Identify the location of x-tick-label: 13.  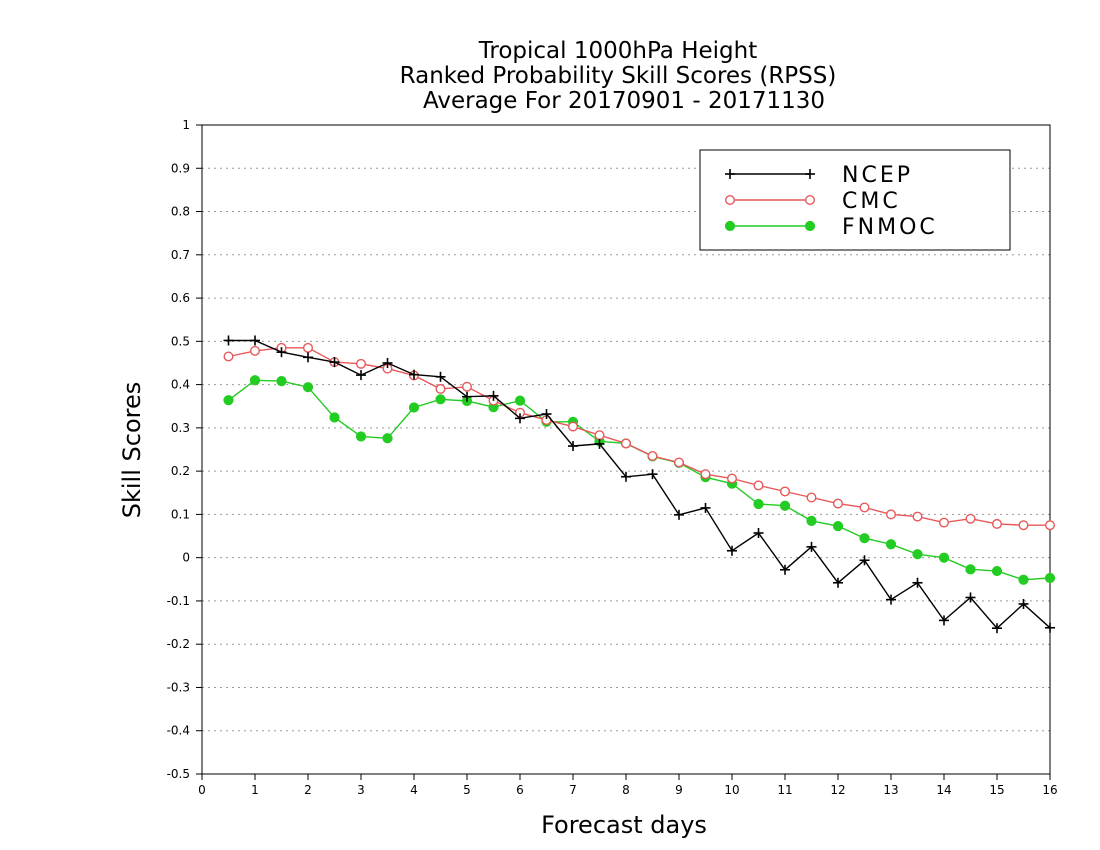
(890, 790).